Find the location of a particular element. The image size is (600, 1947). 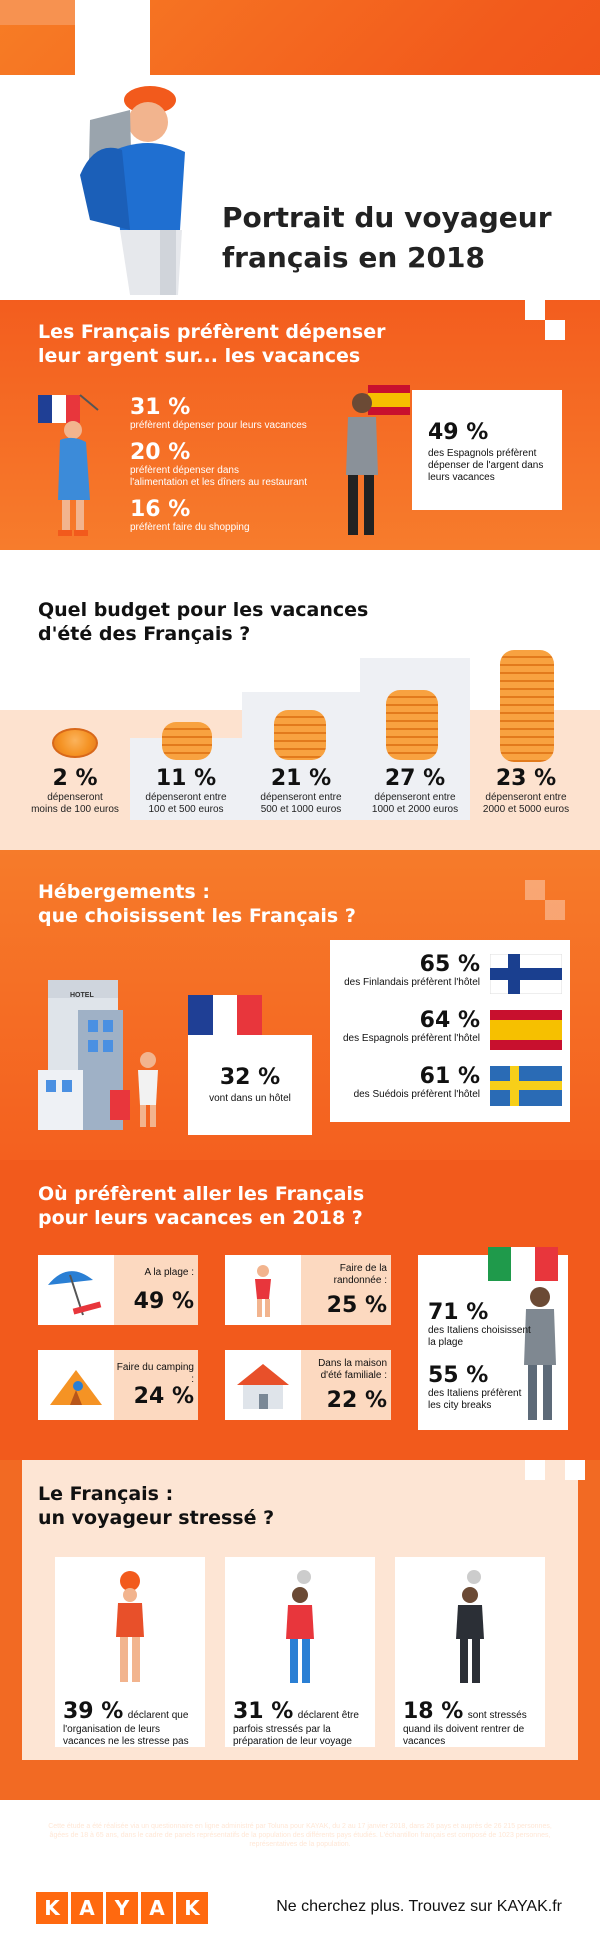

budget-text-4: dépenseront entre 1000 et 2000 euros is located at coordinates (415, 803).